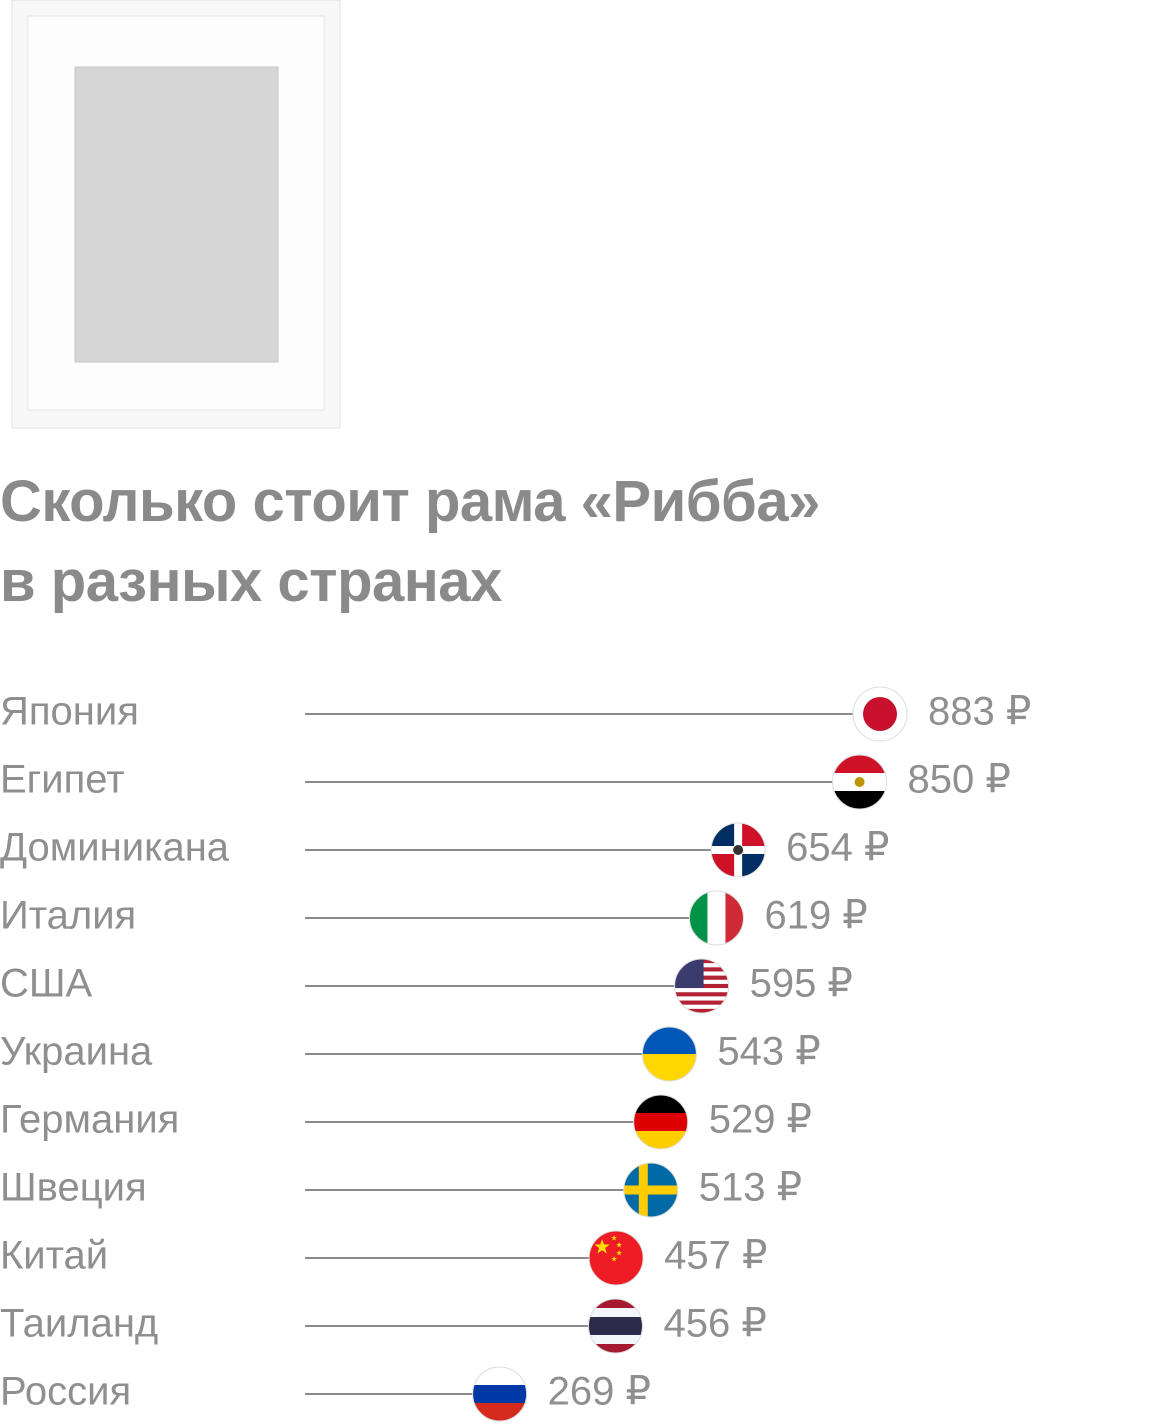  I want to click on value-label: 529 ₽, so click(760, 1120).